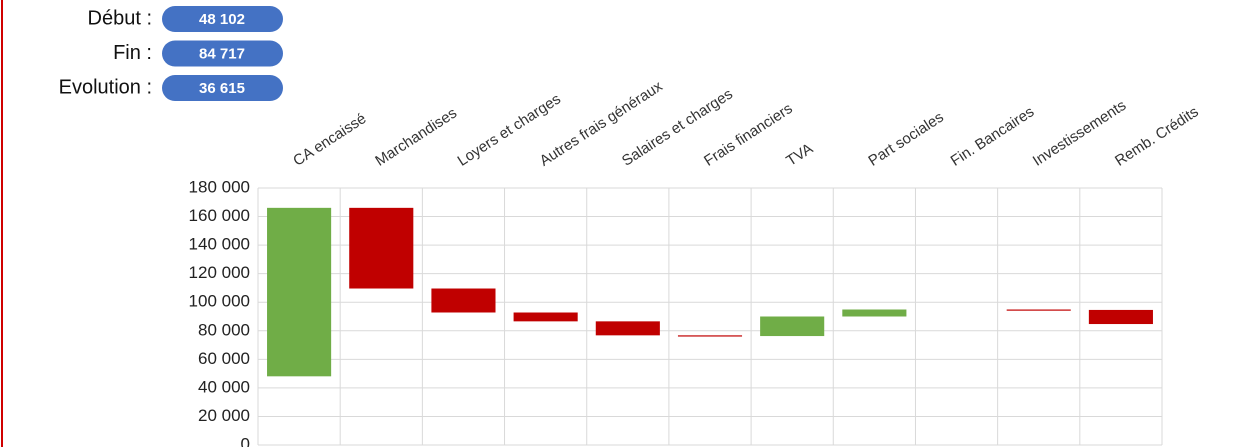  Describe the element at coordinates (224, 386) in the screenshot. I see `y-tick-label: 40 000` at that location.